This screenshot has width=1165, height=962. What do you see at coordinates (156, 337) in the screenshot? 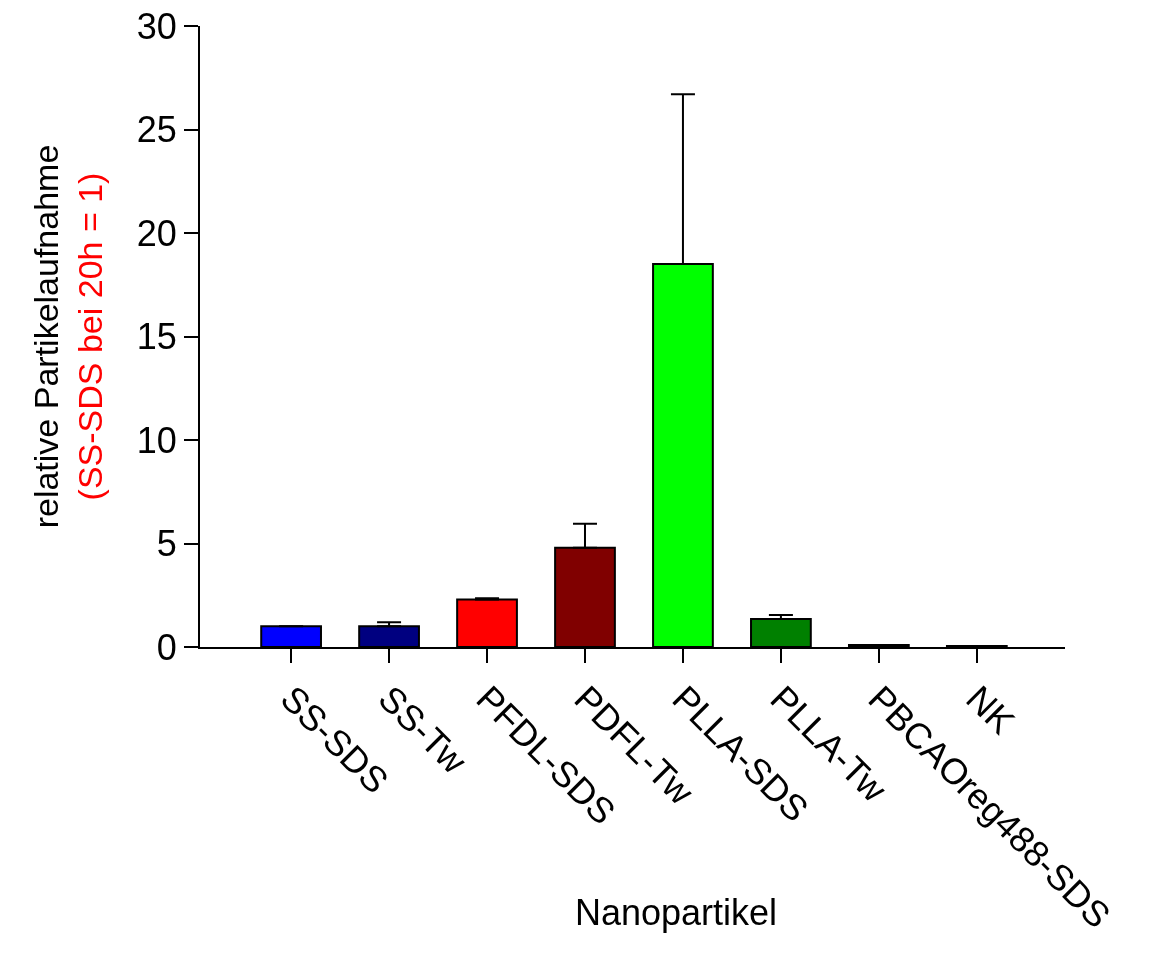
I see `y-tick-label: 15` at bounding box center [156, 337].